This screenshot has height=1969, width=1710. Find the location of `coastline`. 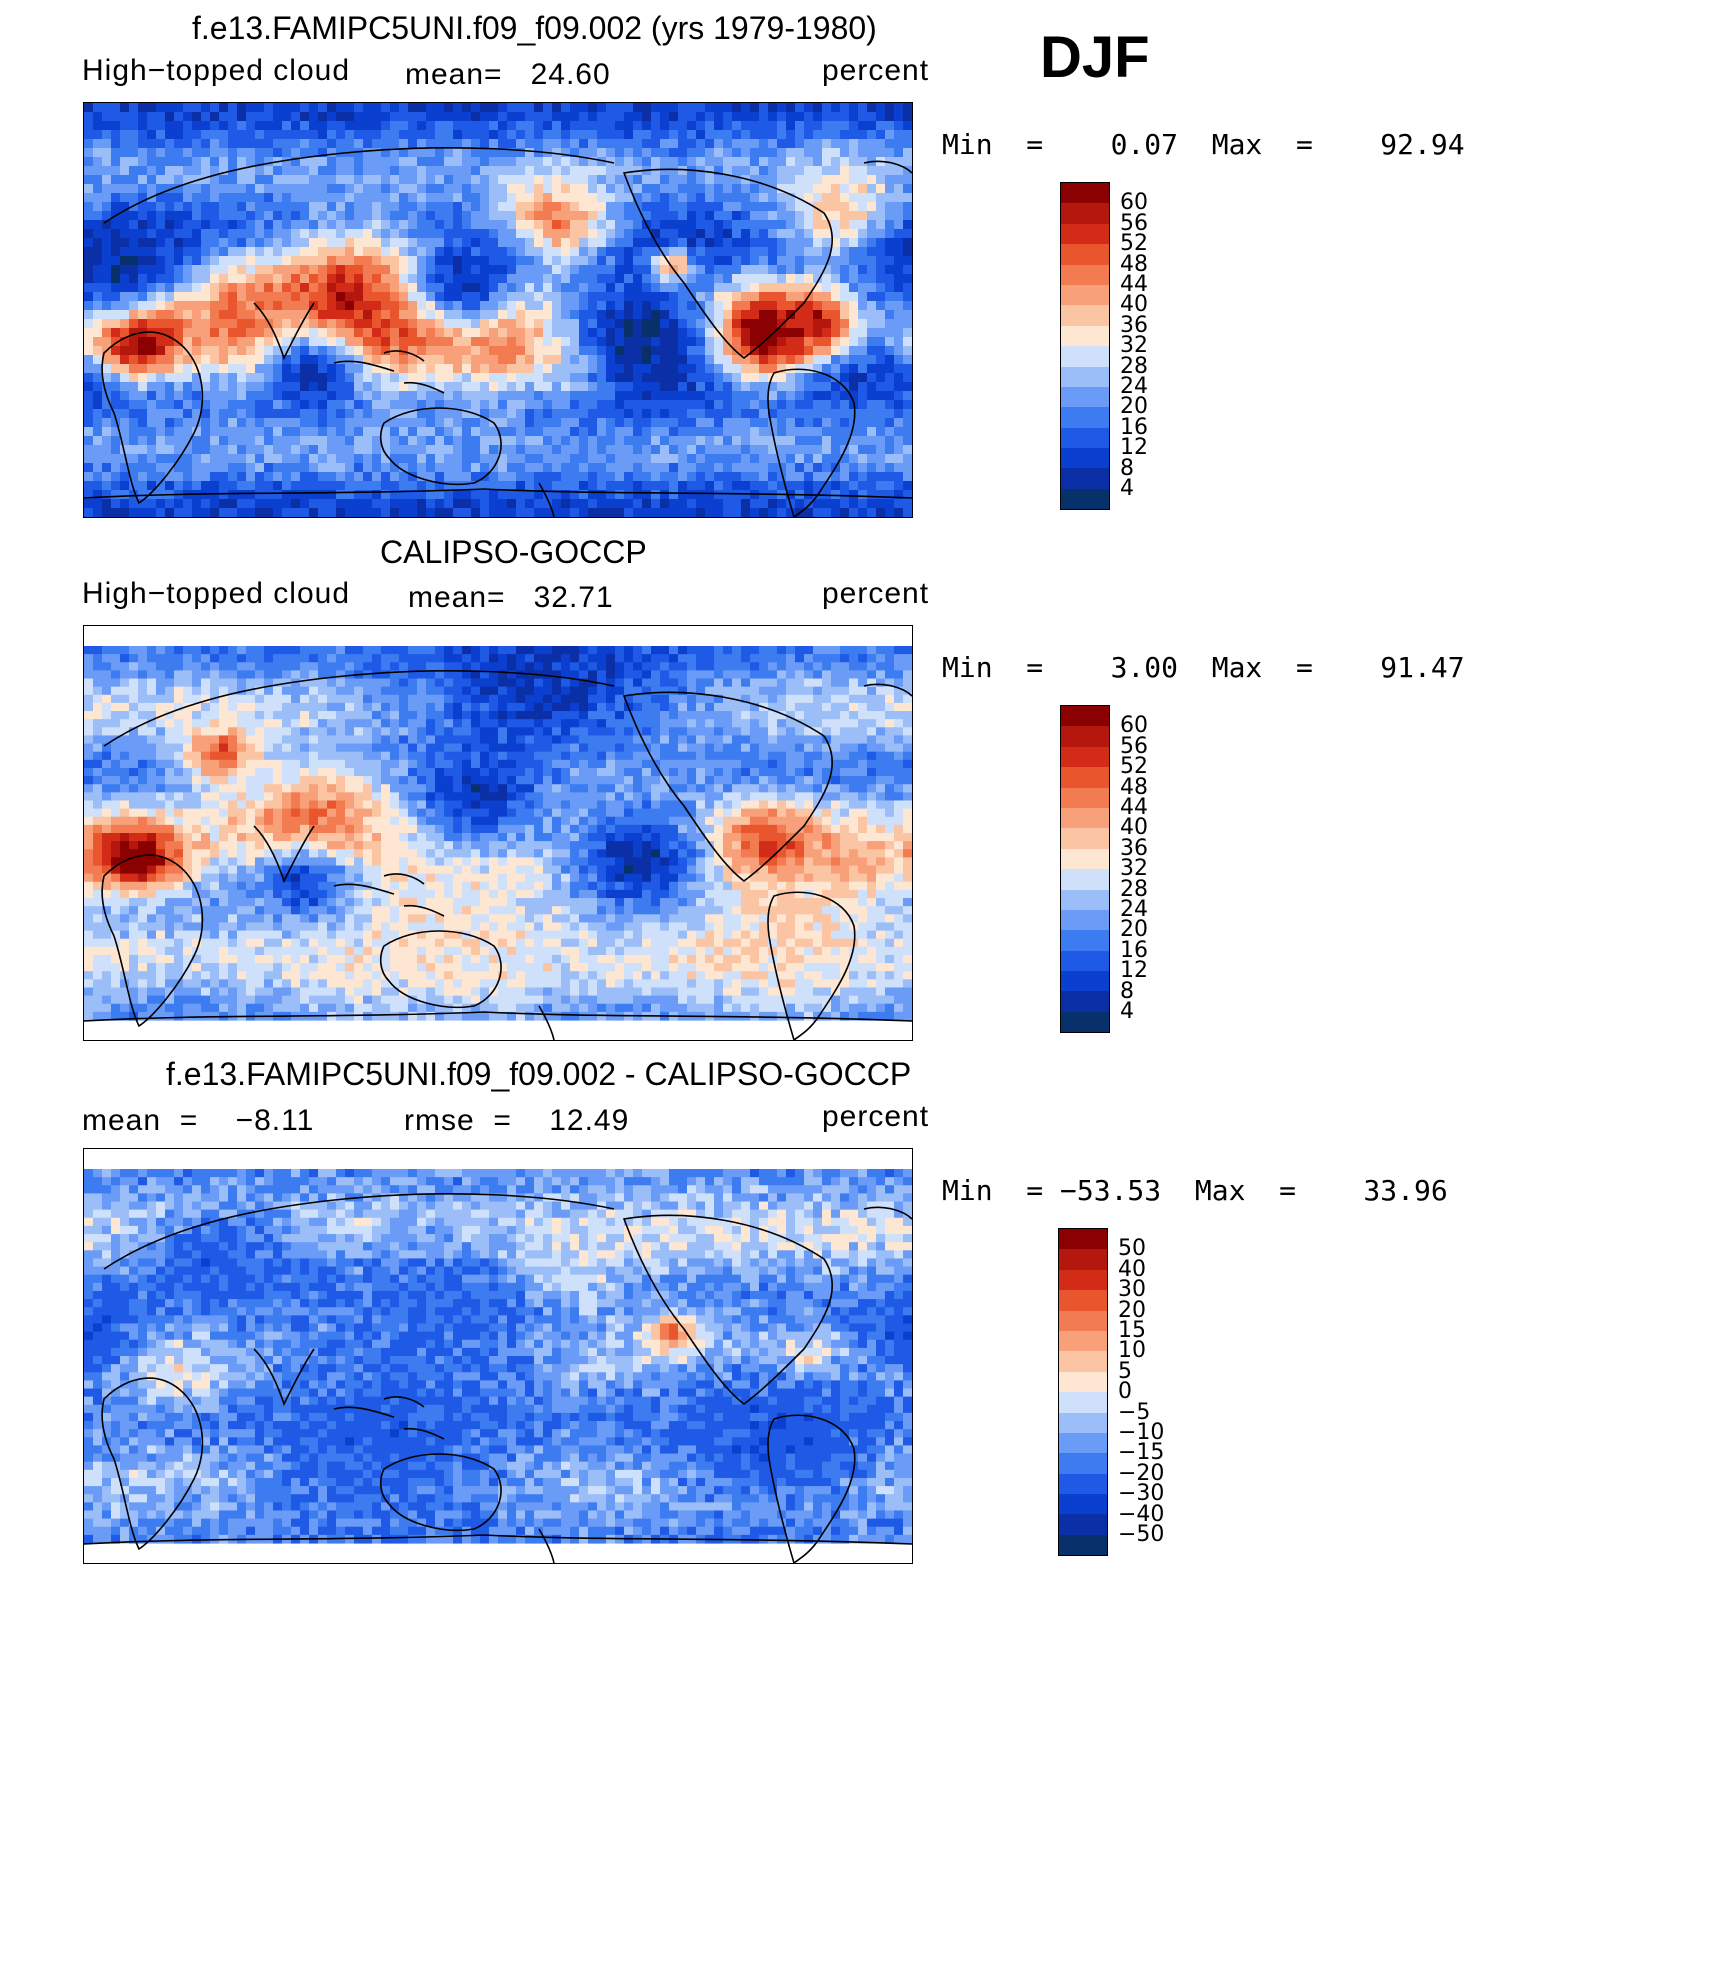

coastline is located at coordinates (152, 418).